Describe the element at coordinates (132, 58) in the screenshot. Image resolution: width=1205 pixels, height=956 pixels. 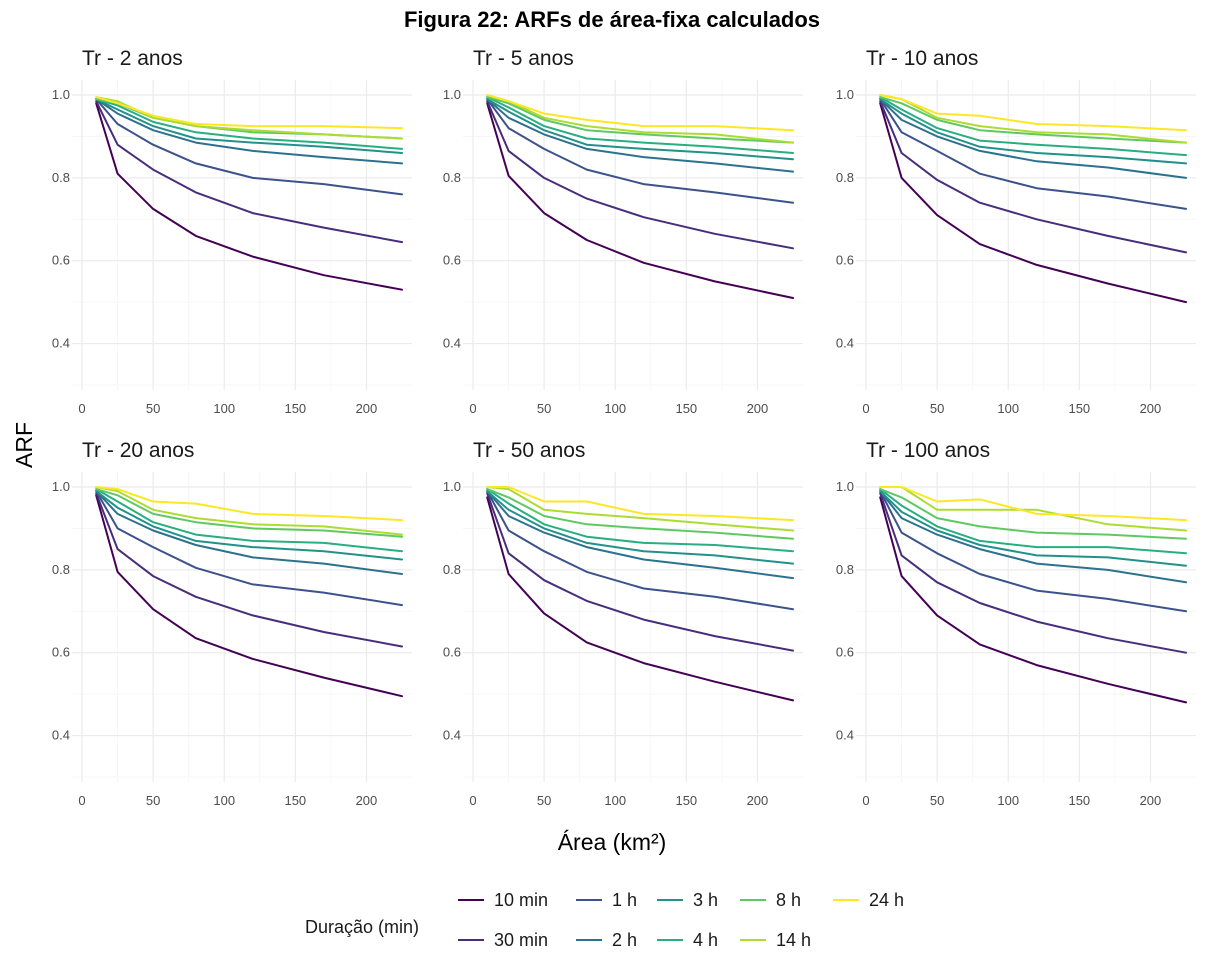
I see `panel-title: Tr - 2 anos` at that location.